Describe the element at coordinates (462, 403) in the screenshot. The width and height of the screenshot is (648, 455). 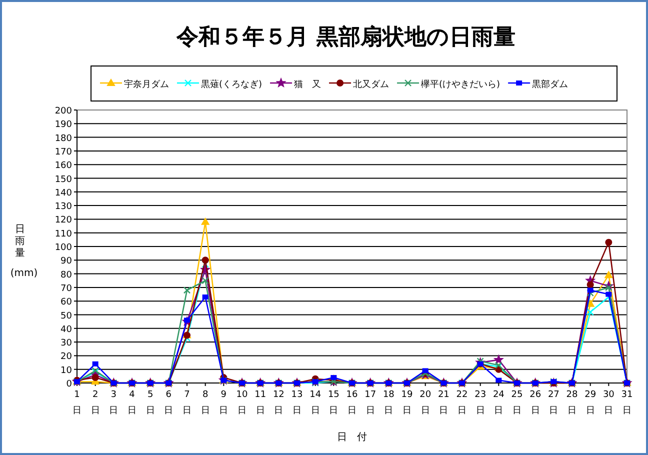
I see `x-tick-label: 22 日` at that location.